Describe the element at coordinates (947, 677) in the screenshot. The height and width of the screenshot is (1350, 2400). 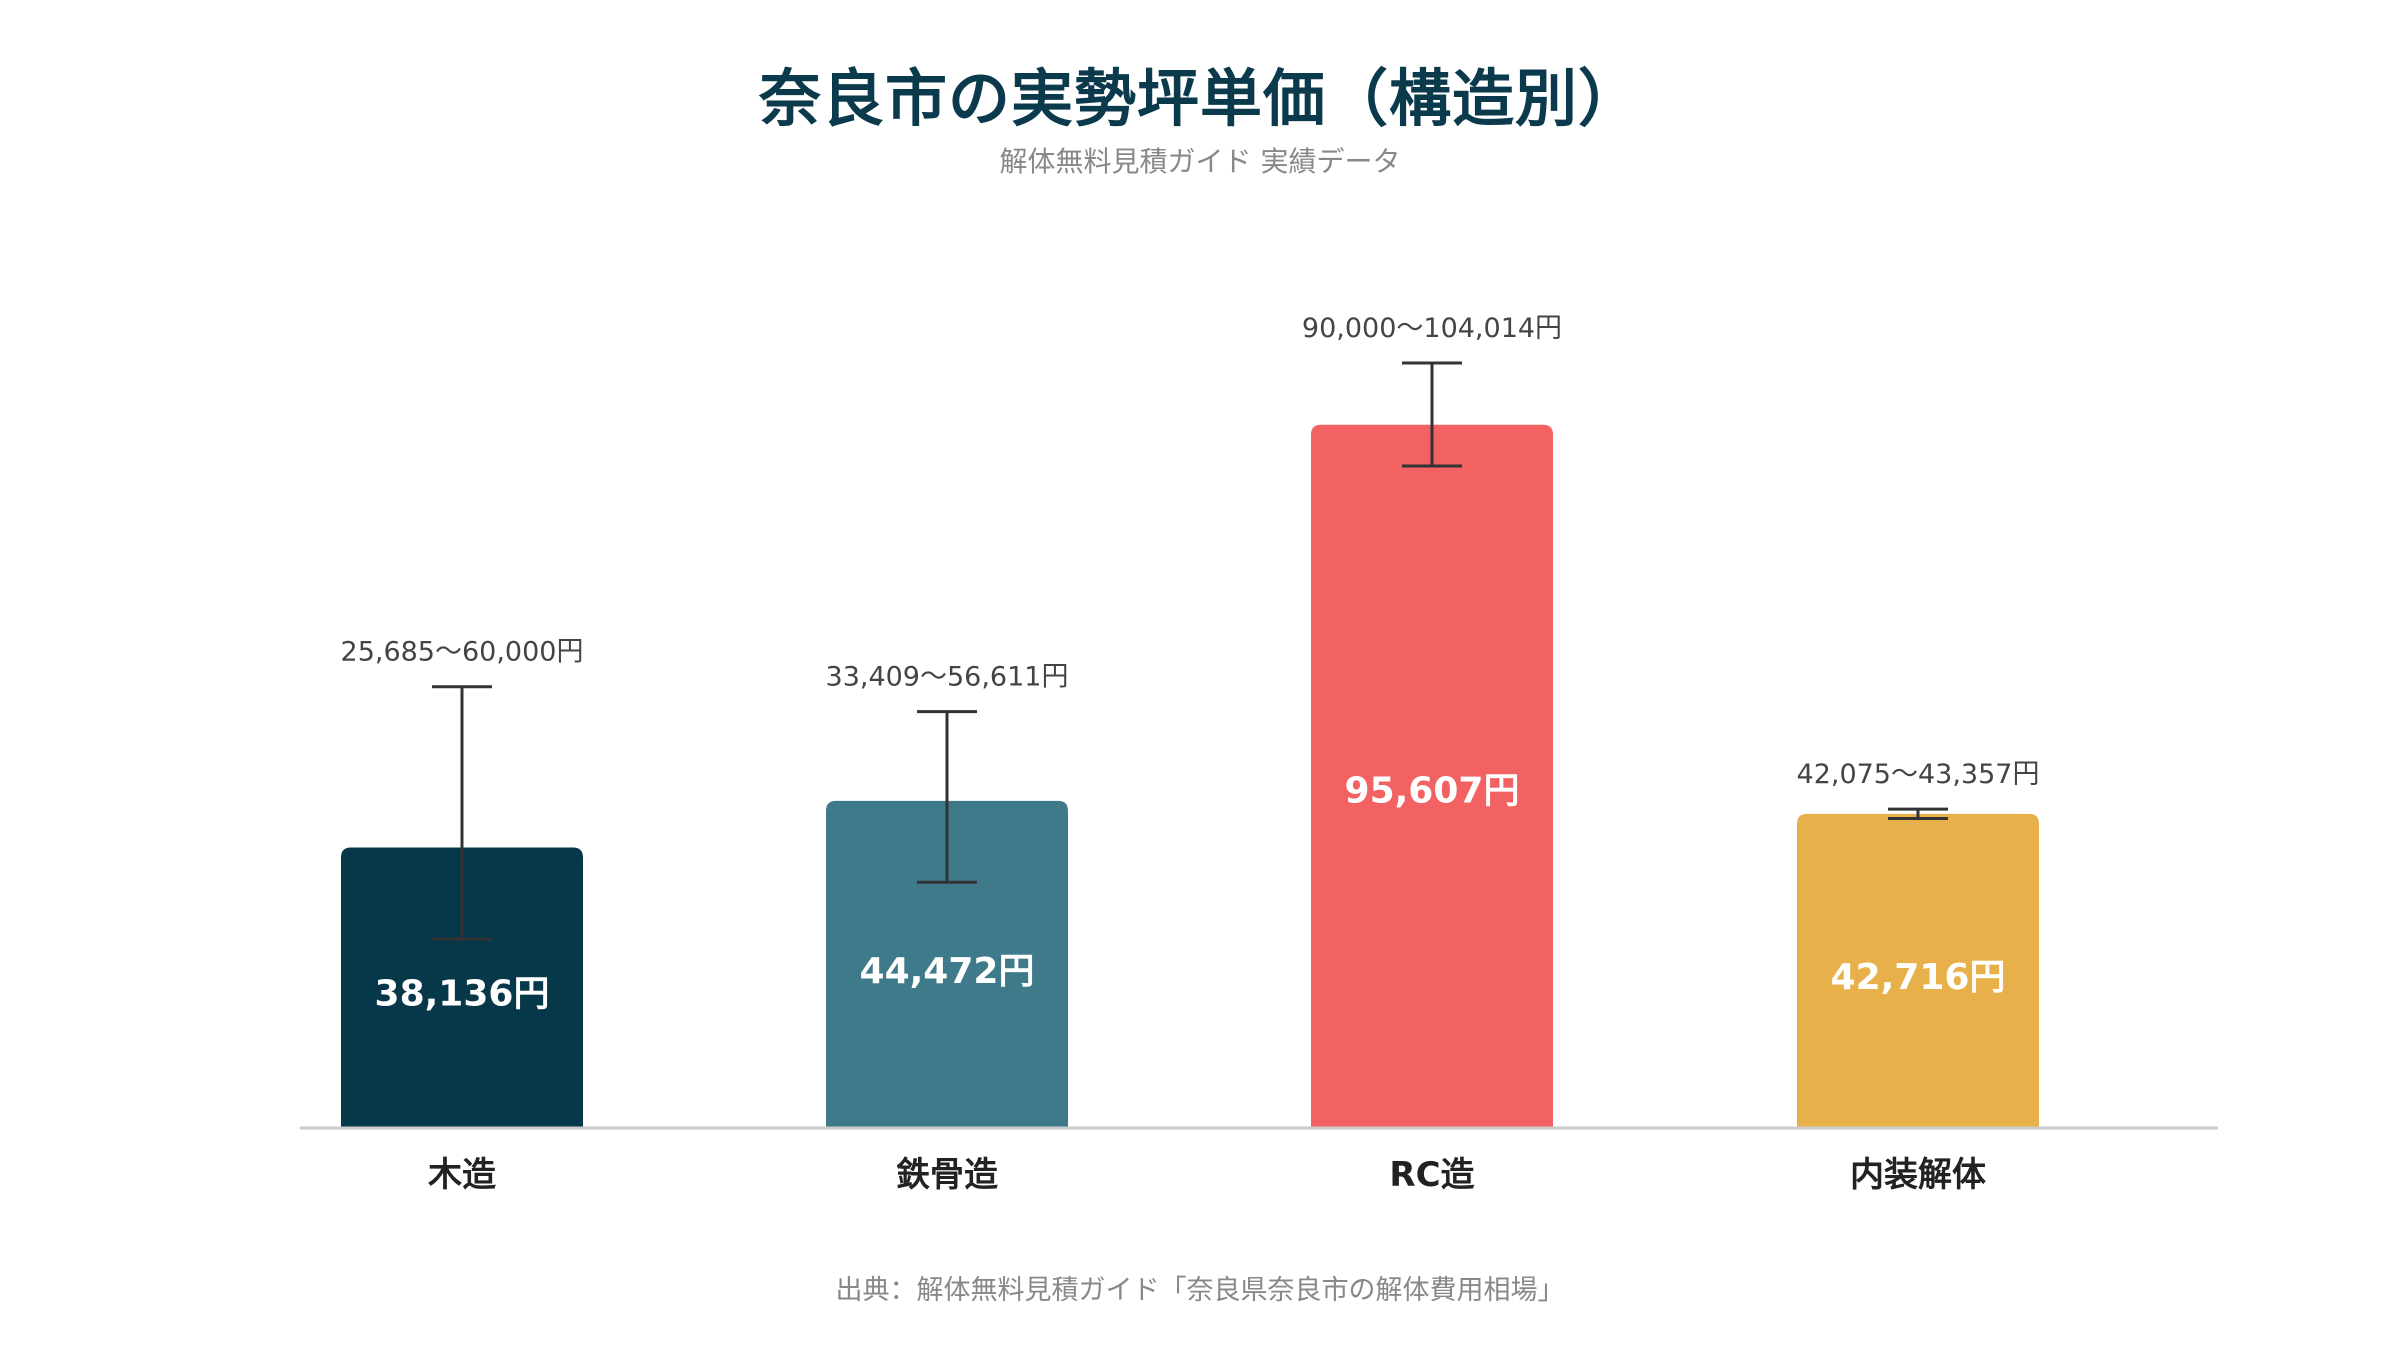
I see `range-label-2: 33,409〜56,611円` at that location.